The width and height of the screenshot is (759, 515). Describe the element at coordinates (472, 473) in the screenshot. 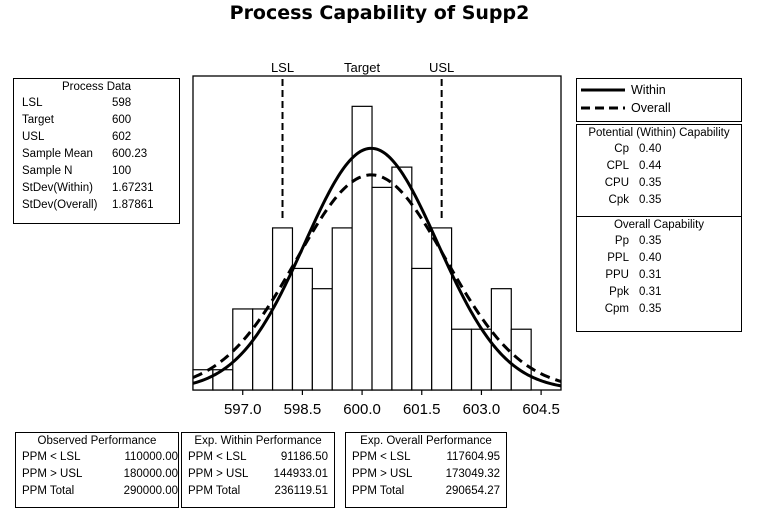

I see `row-value: 173049.32` at that location.